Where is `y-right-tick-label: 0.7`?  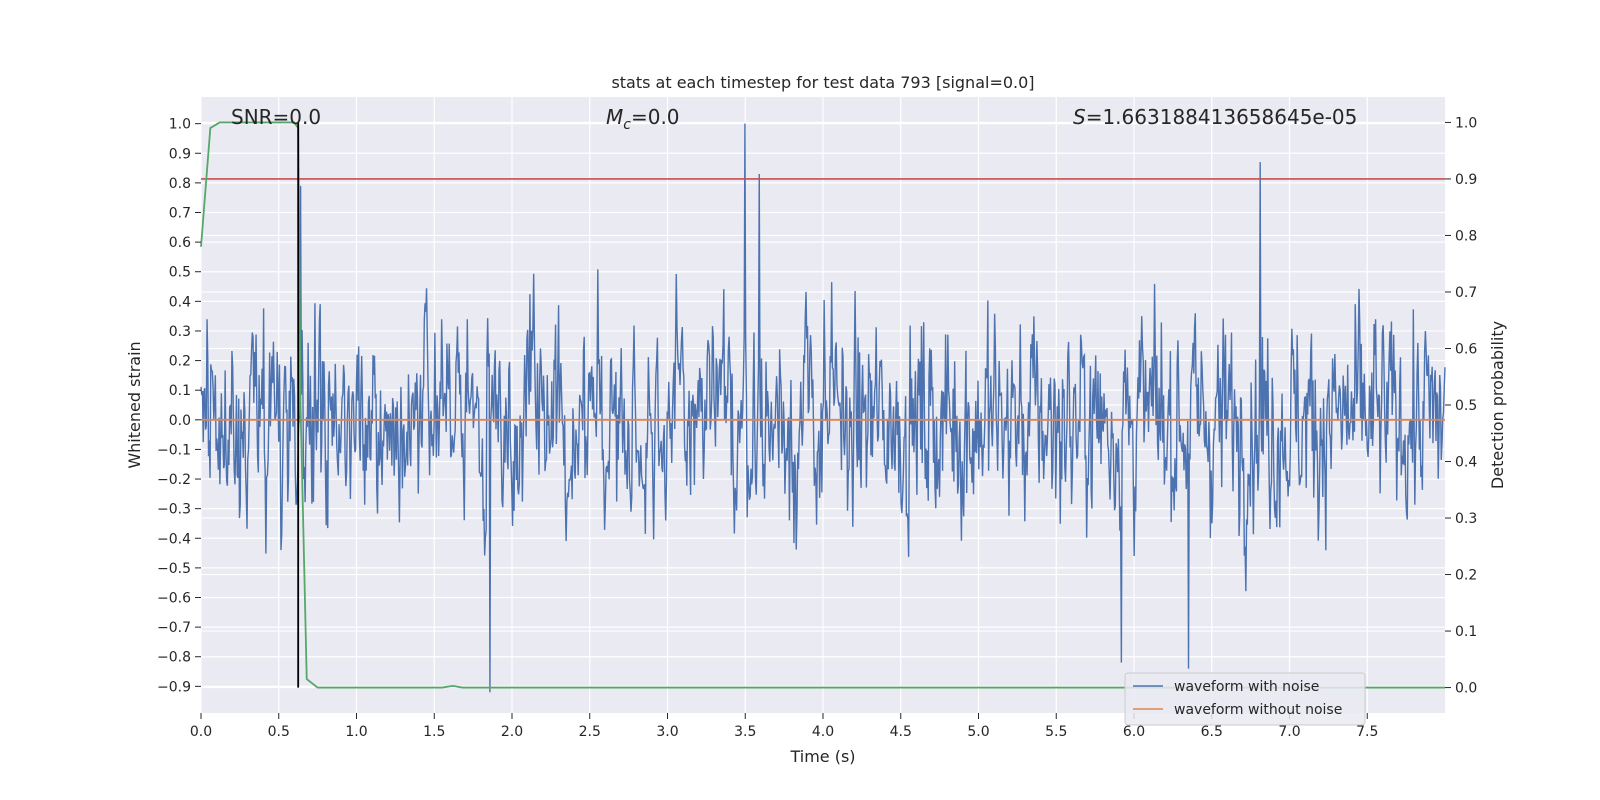 y-right-tick-label: 0.7 is located at coordinates (1466, 293).